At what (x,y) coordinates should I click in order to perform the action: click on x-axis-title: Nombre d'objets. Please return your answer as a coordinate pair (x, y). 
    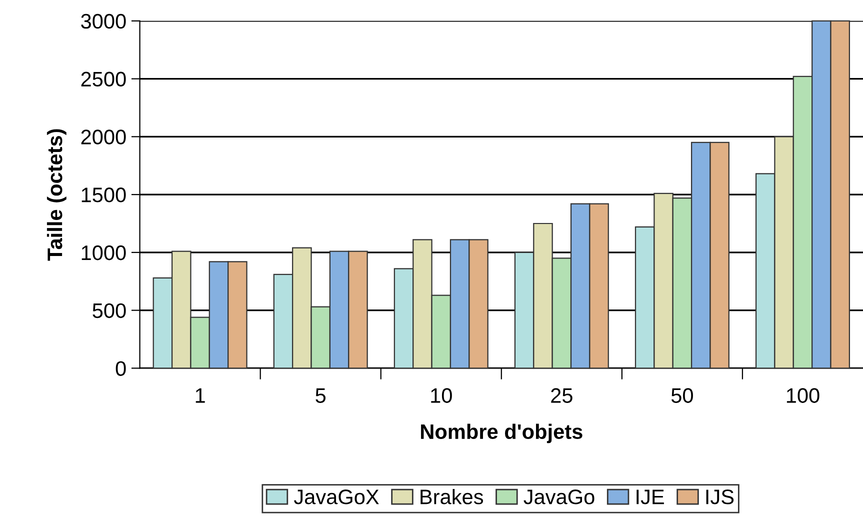
    Looking at the image, I should click on (501, 434).